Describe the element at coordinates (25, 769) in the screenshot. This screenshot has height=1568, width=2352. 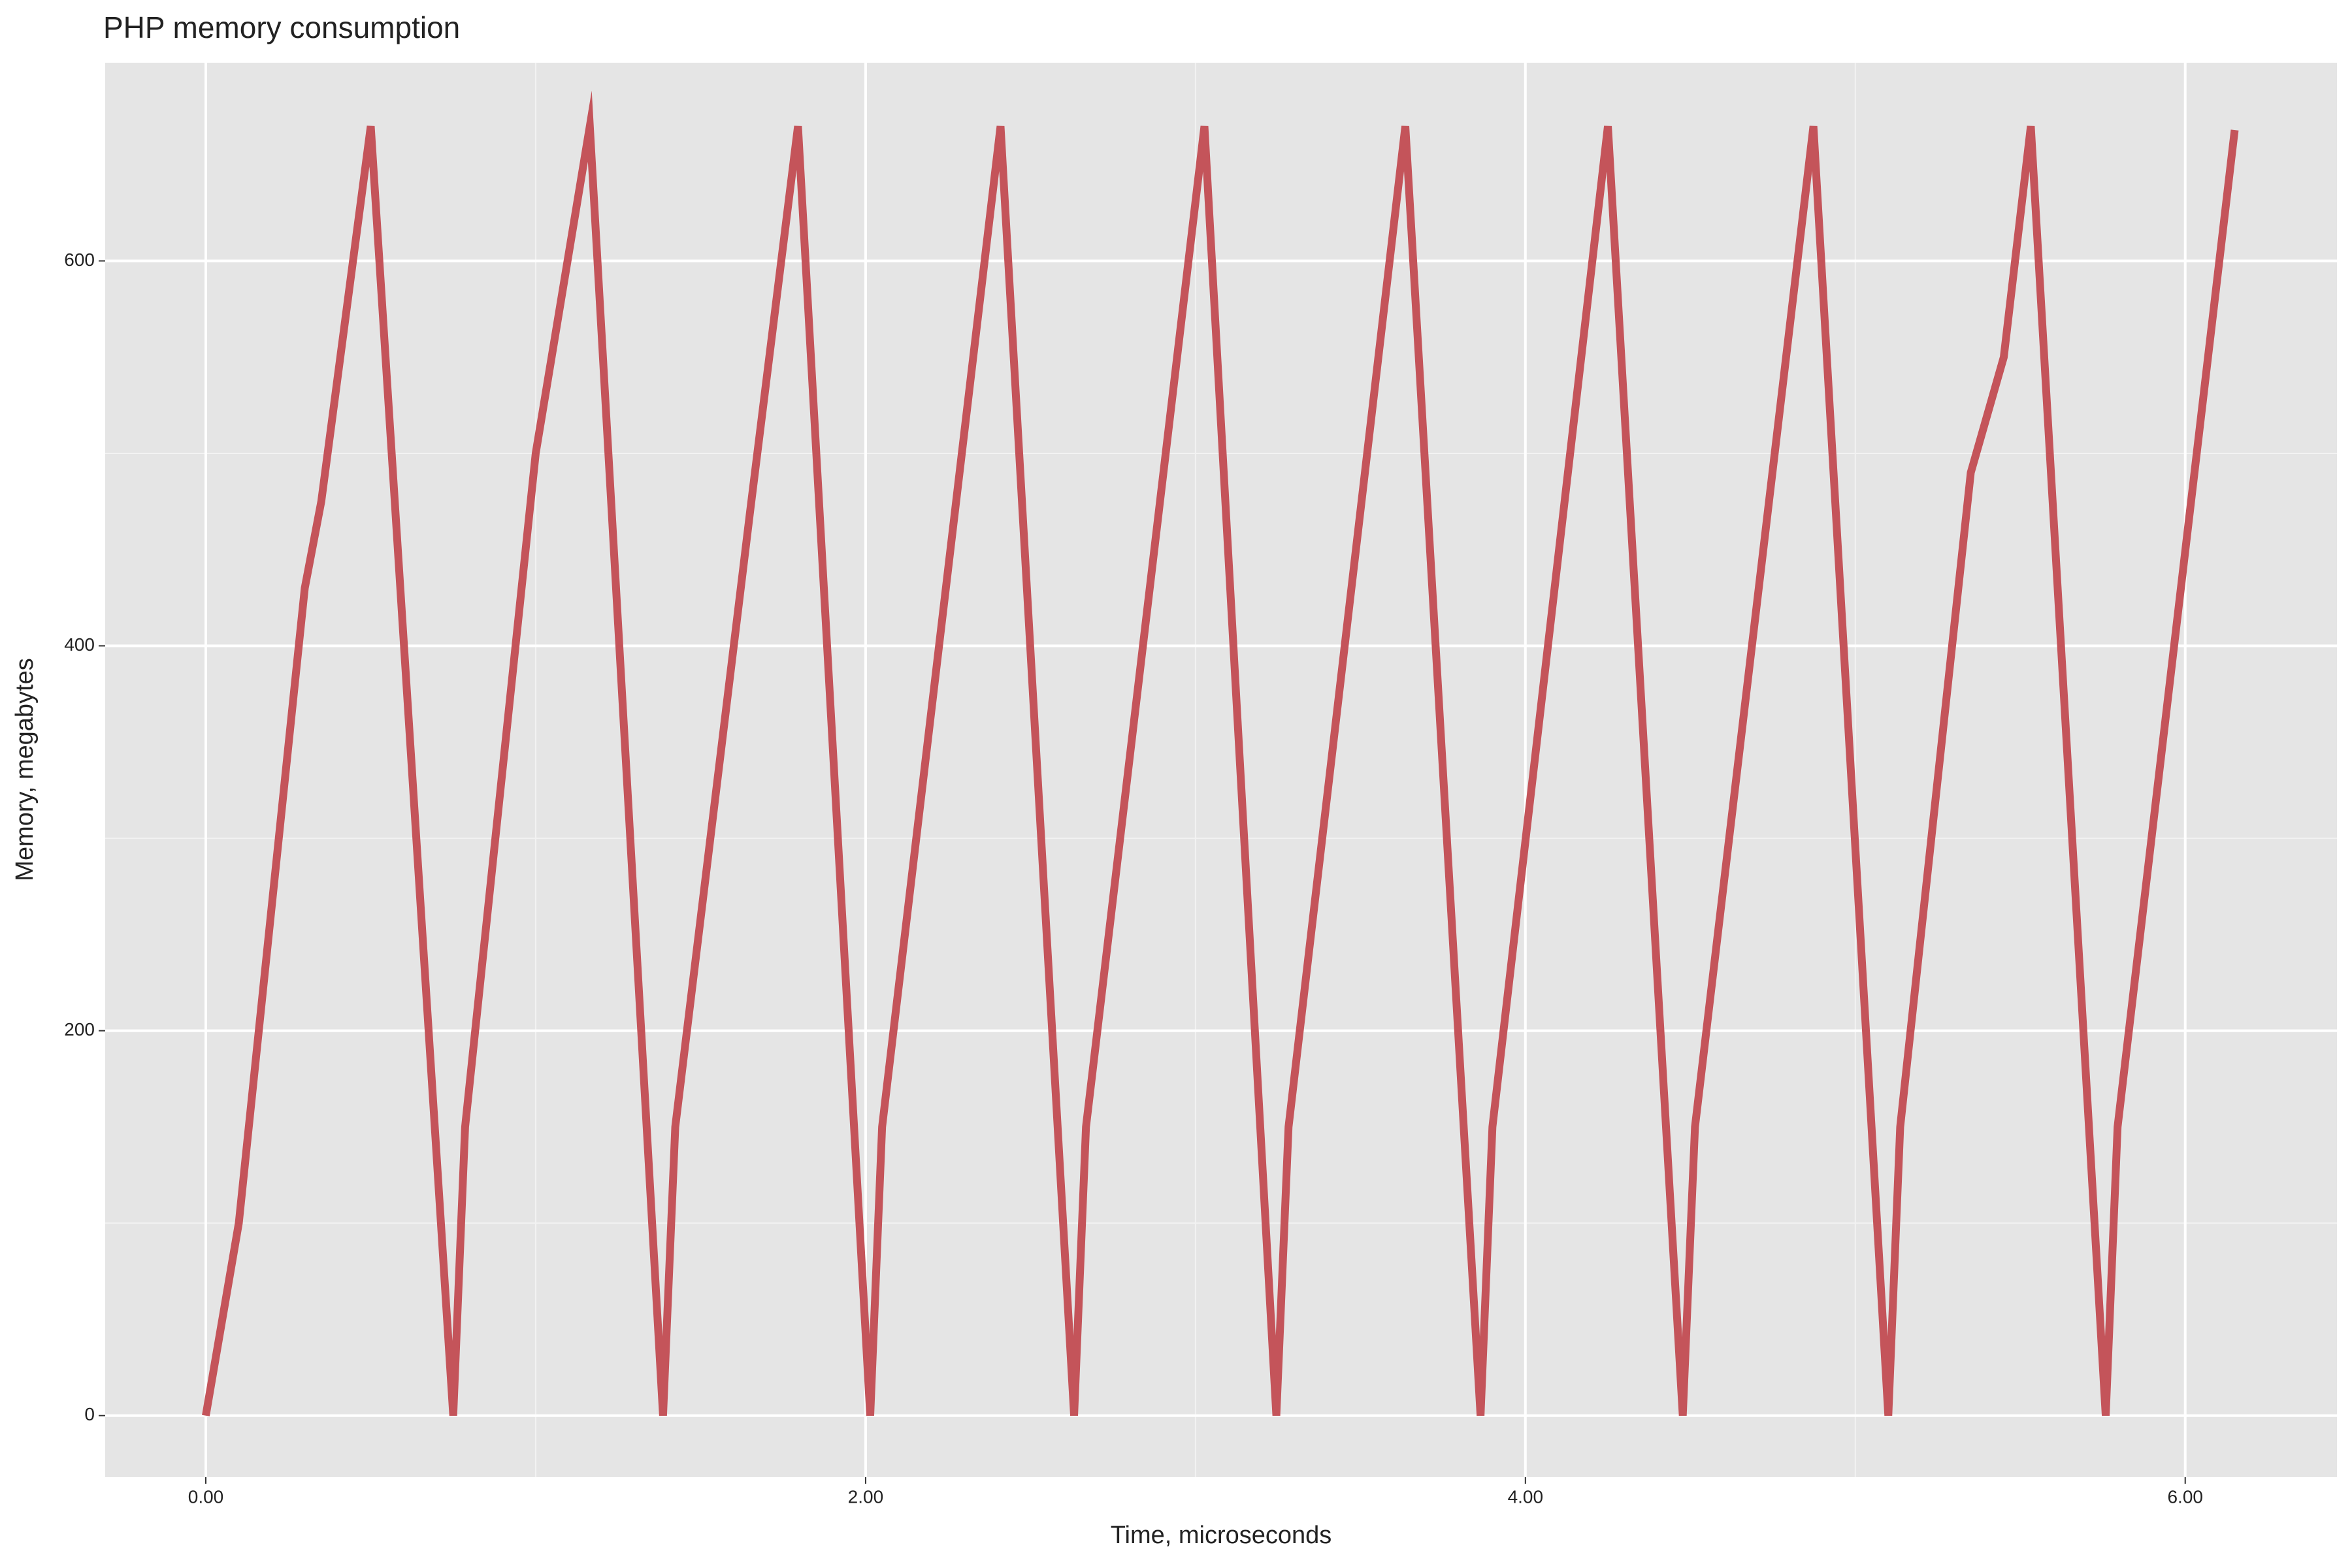
I see `y-axis-label: Memory, megabytes` at that location.